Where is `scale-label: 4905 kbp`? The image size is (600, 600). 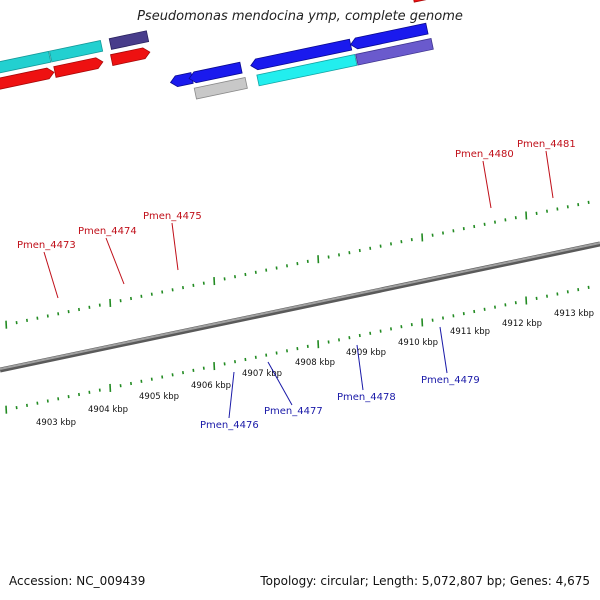 scale-label: 4905 kbp is located at coordinates (159, 397).